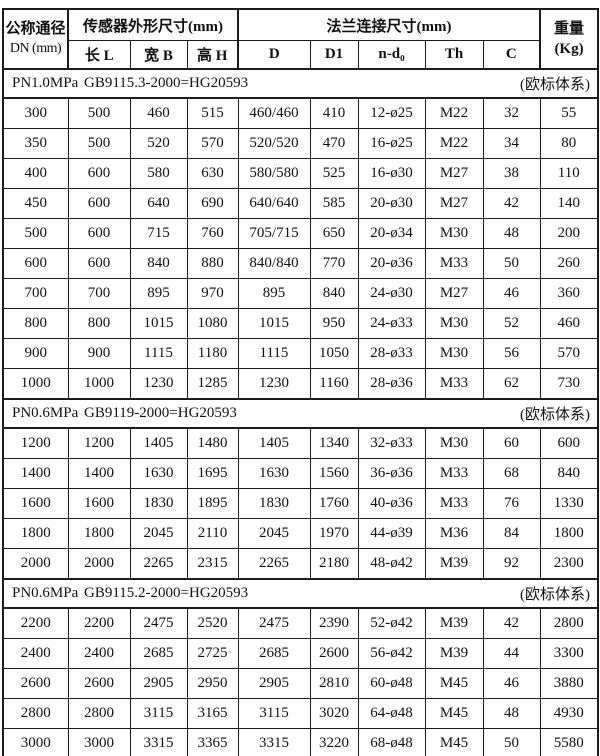 The height and width of the screenshot is (756, 600). I want to click on header-weight-label: 重量, so click(569, 28).